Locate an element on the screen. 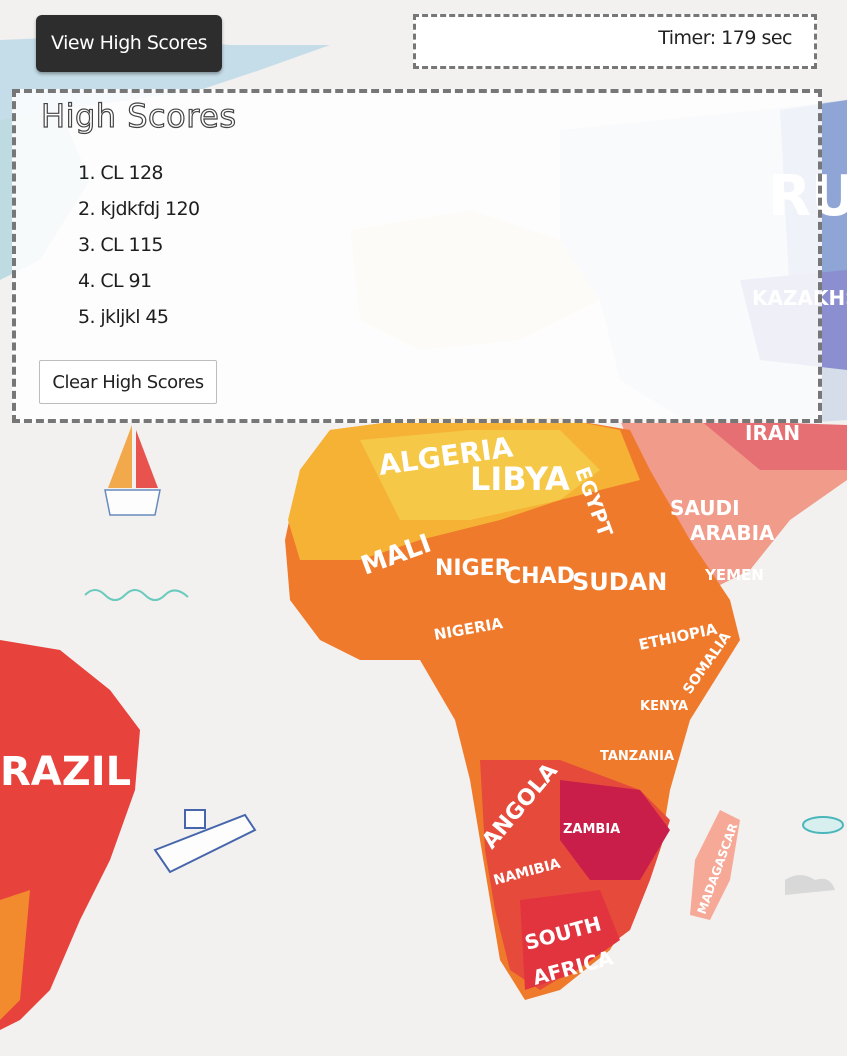 Image resolution: width=847 pixels, height=1056 pixels. timer-display: Timer: 179 sec is located at coordinates (615, 41).